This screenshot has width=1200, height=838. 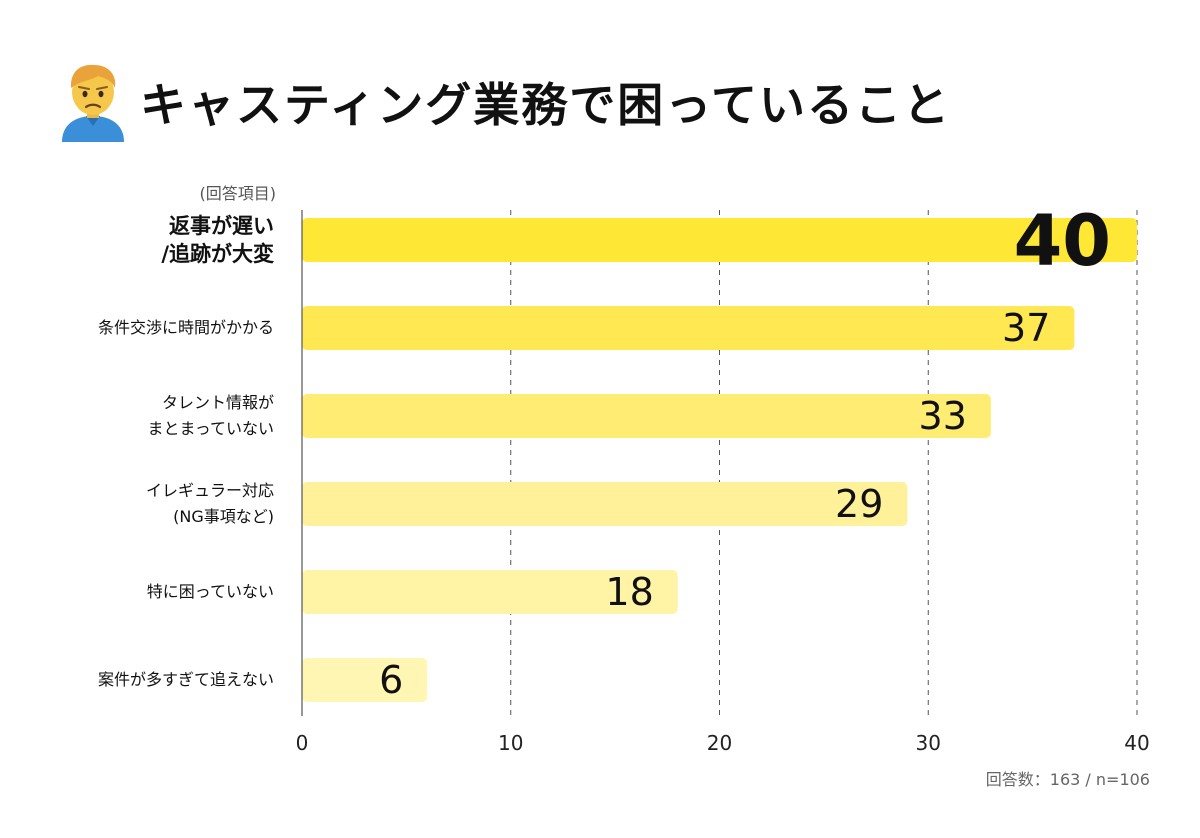 I want to click on title-row: キャスティング業務で困っていること, so click(x=504, y=102).